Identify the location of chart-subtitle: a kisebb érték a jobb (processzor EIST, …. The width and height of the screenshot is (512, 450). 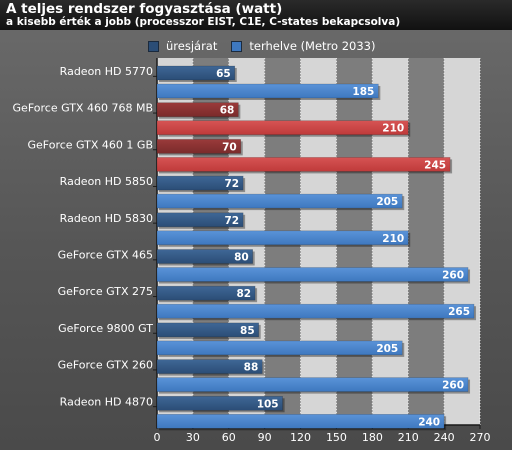
(203, 22).